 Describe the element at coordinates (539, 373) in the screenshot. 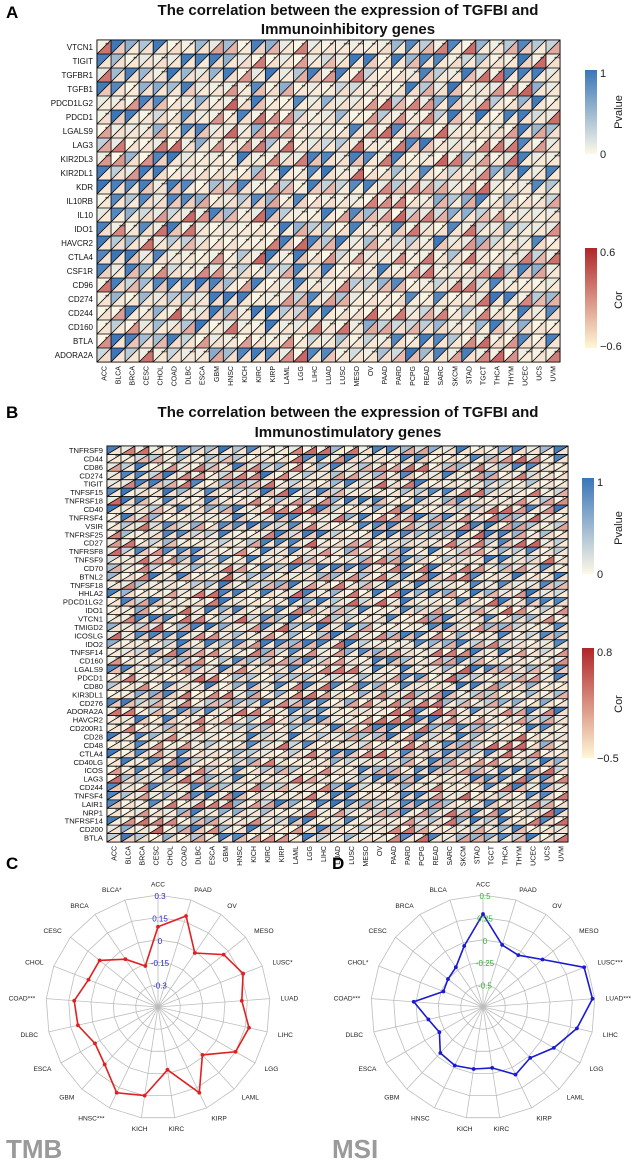

I see `column-label: UCS` at that location.